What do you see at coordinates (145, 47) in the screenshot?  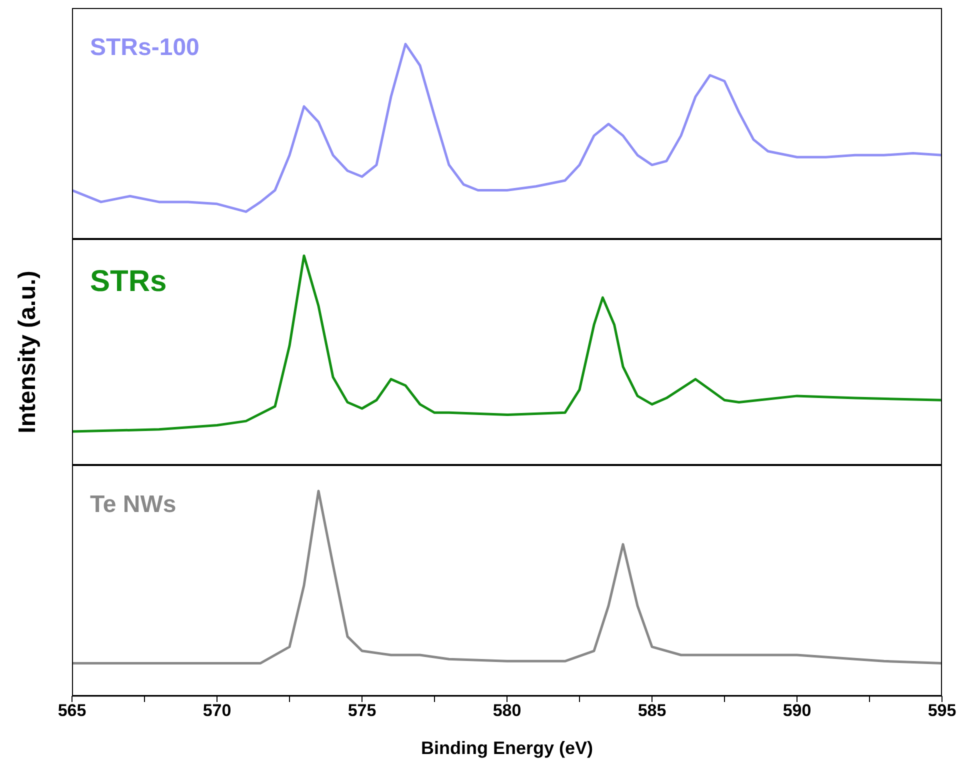 I see `text: STRs-100` at bounding box center [145, 47].